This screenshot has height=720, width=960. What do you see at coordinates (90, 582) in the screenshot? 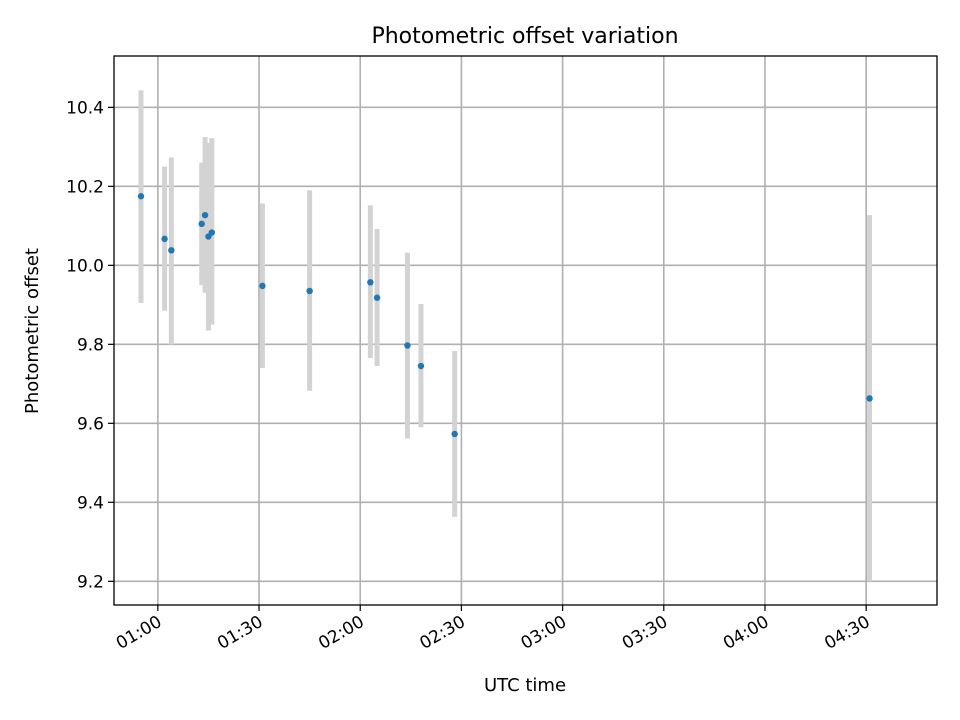
I see `y-tick-label: 9.2` at bounding box center [90, 582].